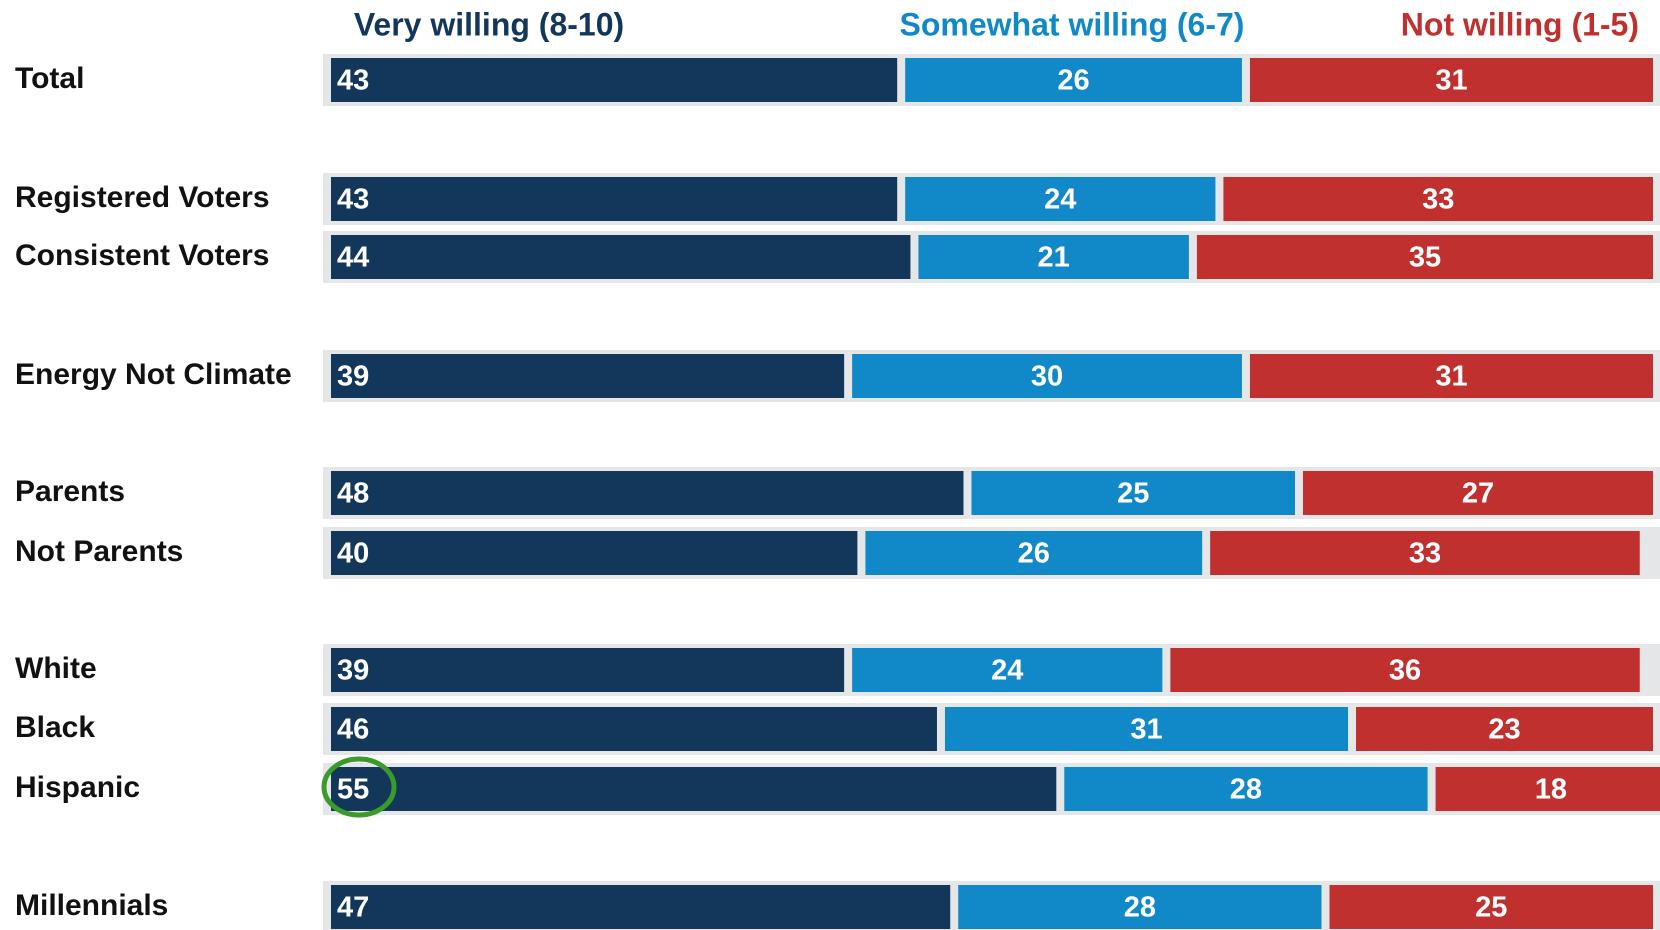  What do you see at coordinates (153, 374) in the screenshot?
I see `category-label: Energy Not Climate` at bounding box center [153, 374].